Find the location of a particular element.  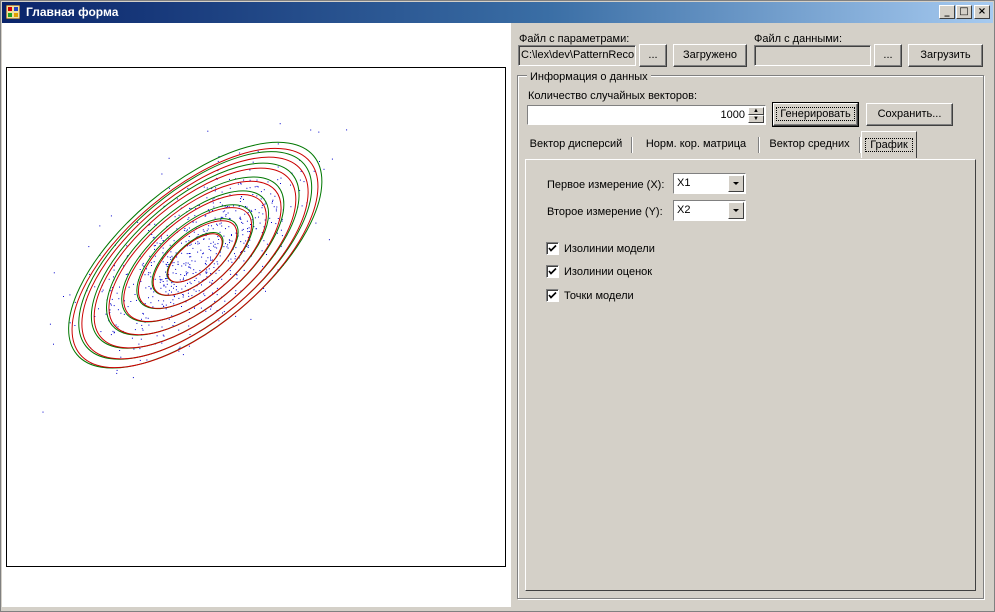

generate-button: Генерировать is located at coordinates (815, 114).